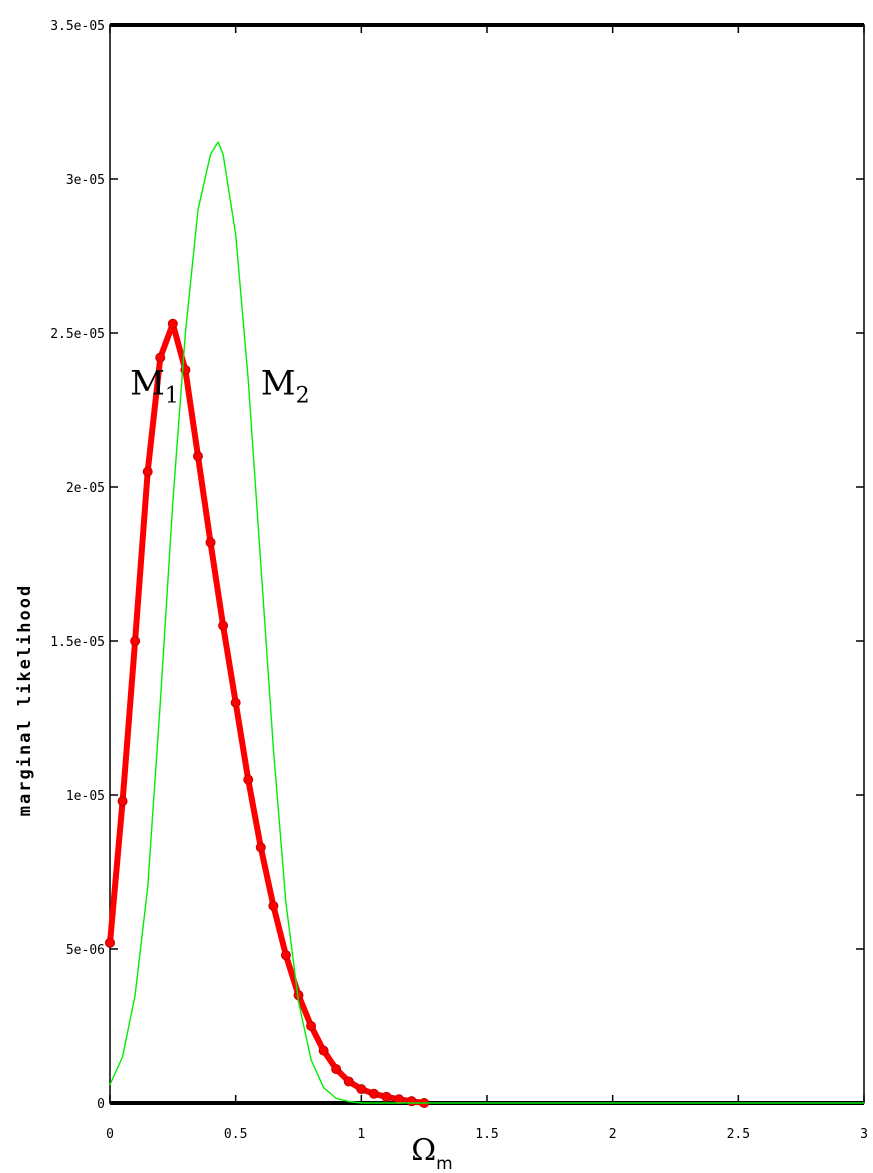 The width and height of the screenshot is (873, 1173). I want to click on series-label-m1-subscript: 1, so click(172, 396).